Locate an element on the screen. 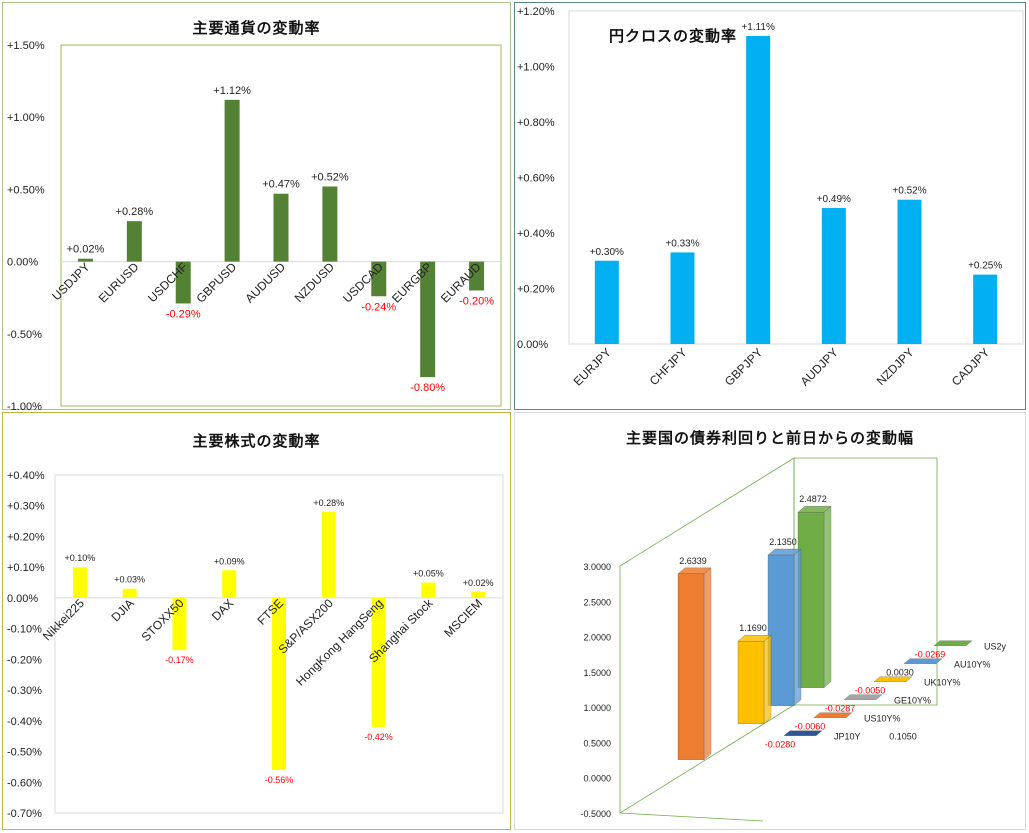 This screenshot has height=833, width=1029. category-label: EURUSD is located at coordinates (119, 283).